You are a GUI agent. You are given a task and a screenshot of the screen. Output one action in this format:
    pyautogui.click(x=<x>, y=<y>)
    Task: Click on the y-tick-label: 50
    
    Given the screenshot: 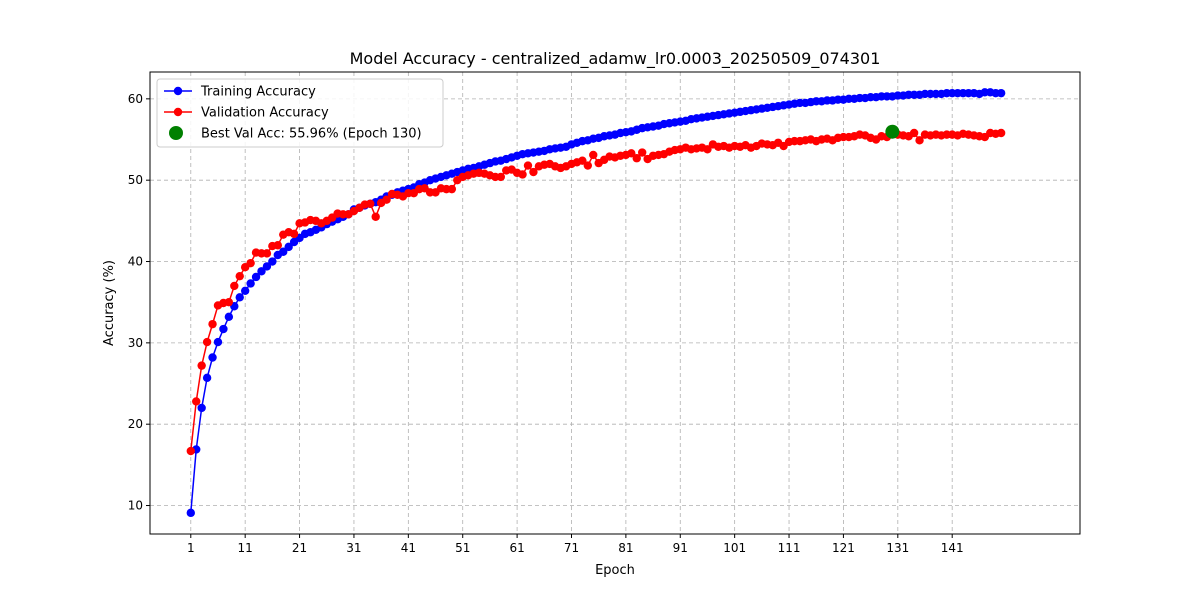 What is the action you would take?
    pyautogui.click(x=135, y=180)
    